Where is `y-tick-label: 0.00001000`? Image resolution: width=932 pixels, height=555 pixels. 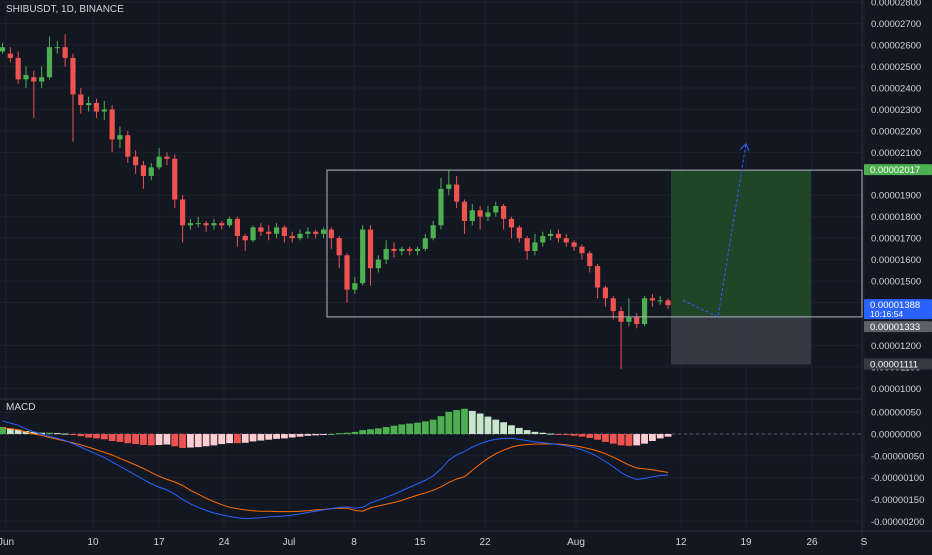
y-tick-label: 0.00001000 is located at coordinates (896, 389).